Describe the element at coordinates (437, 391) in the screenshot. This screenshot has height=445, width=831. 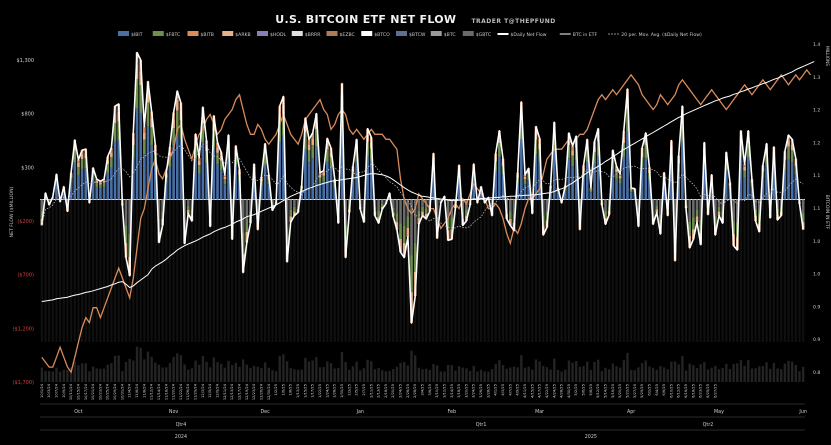
I see `x-date-tick-label: 3/10/25` at that location.